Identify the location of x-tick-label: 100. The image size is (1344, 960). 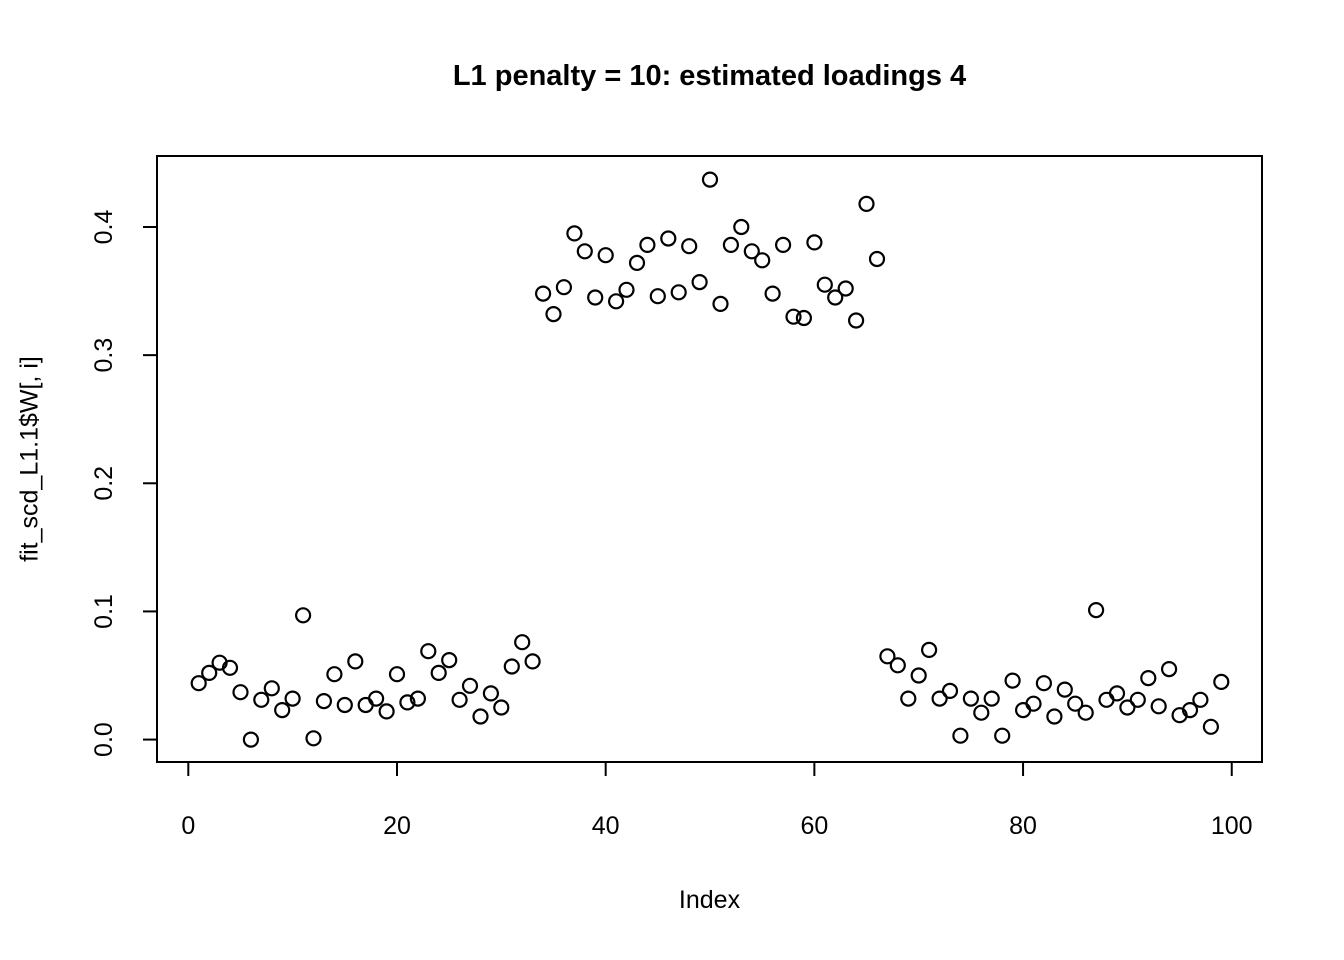
(1232, 826).